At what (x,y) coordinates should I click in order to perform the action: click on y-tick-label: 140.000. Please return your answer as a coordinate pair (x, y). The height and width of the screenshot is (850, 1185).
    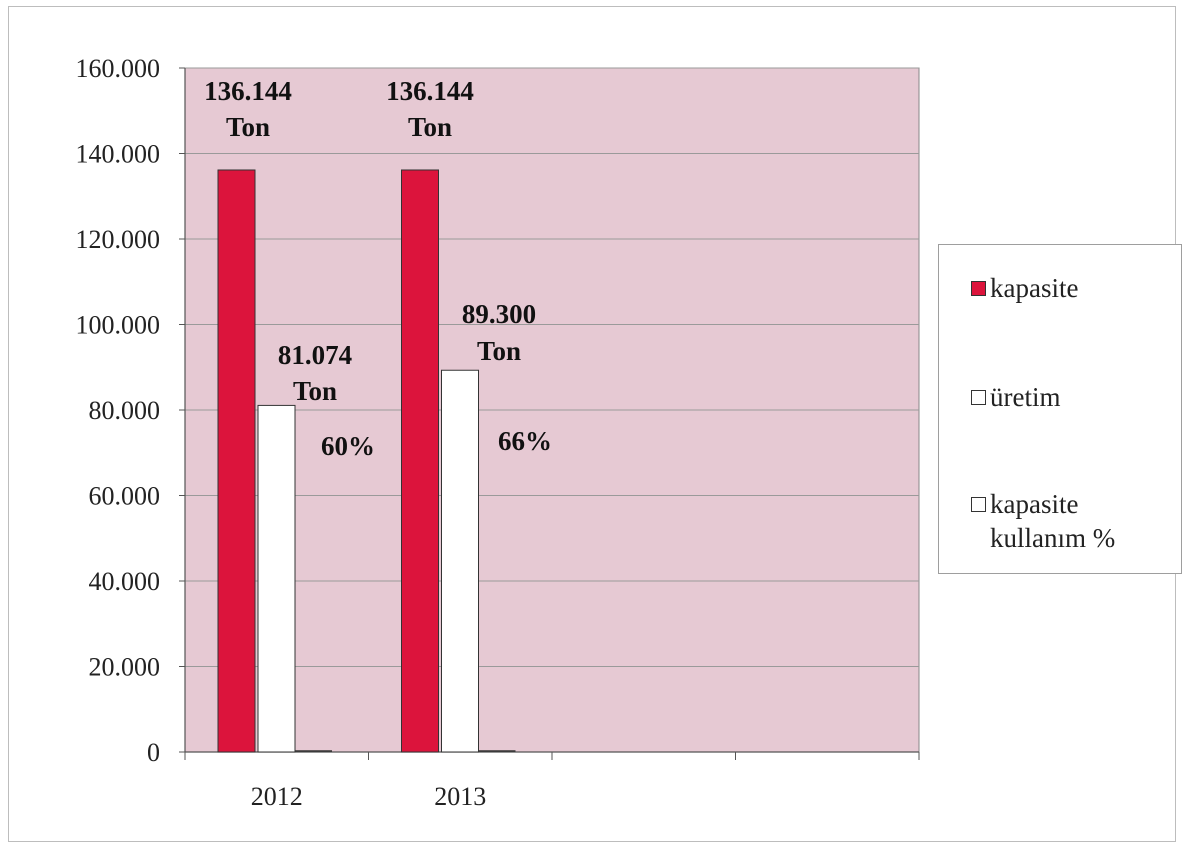
    Looking at the image, I should click on (118, 154).